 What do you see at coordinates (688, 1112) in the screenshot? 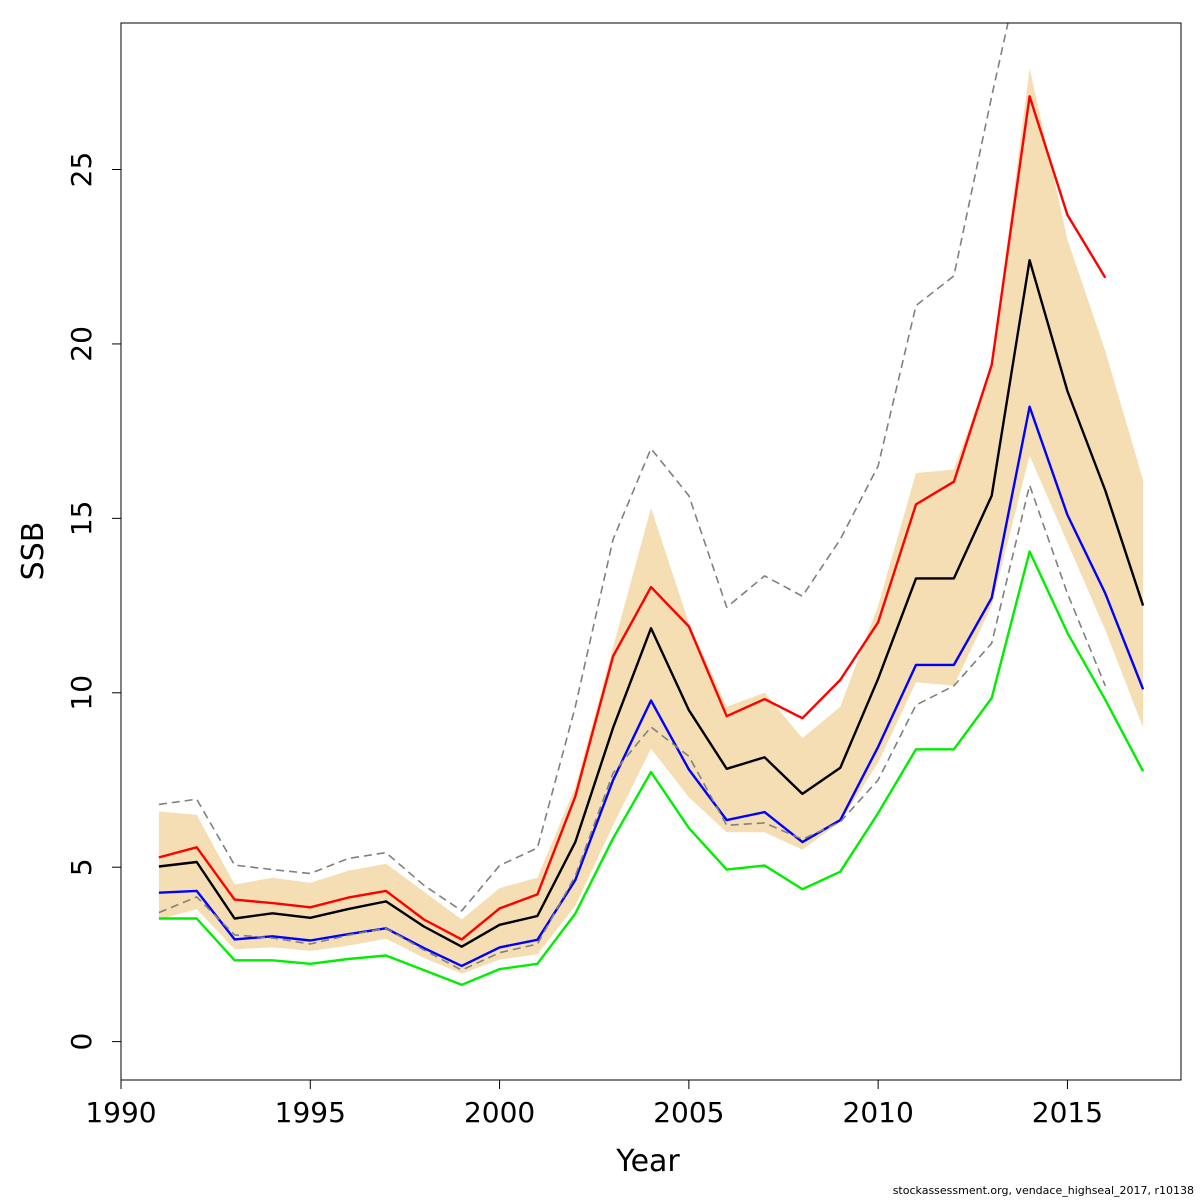
I see `x-tick-label: 2005` at bounding box center [688, 1112].